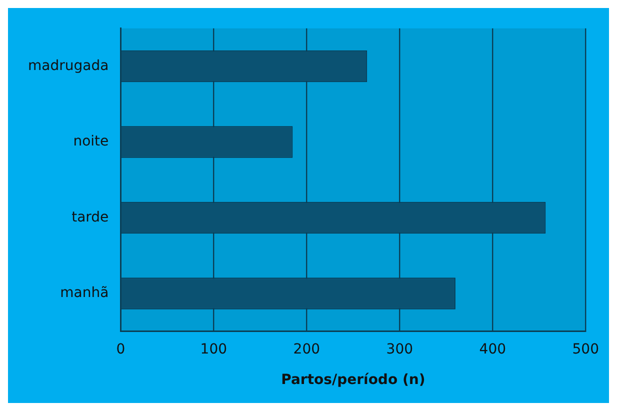 This screenshot has width=617, height=411. Describe the element at coordinates (121, 349) in the screenshot. I see `x-tick-label: 0` at that location.